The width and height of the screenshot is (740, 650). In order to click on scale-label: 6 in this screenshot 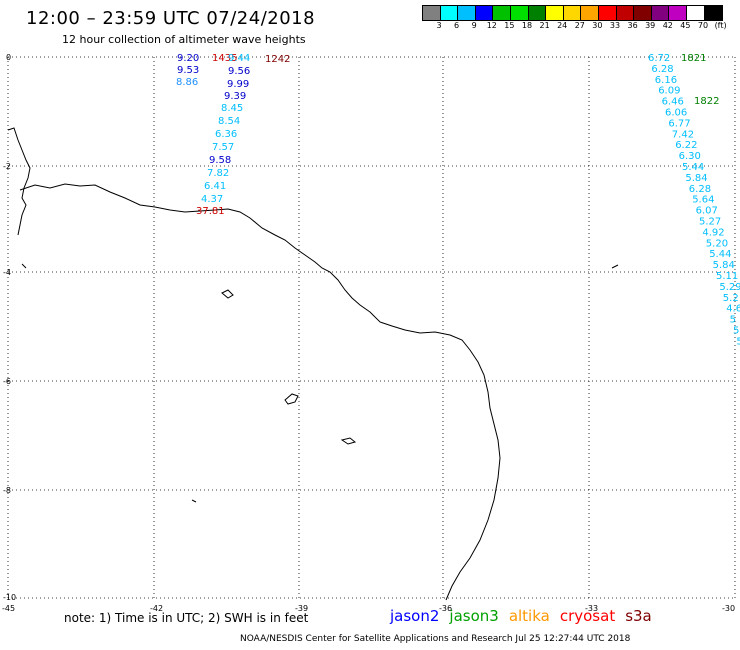, I will do `click(457, 25)`.